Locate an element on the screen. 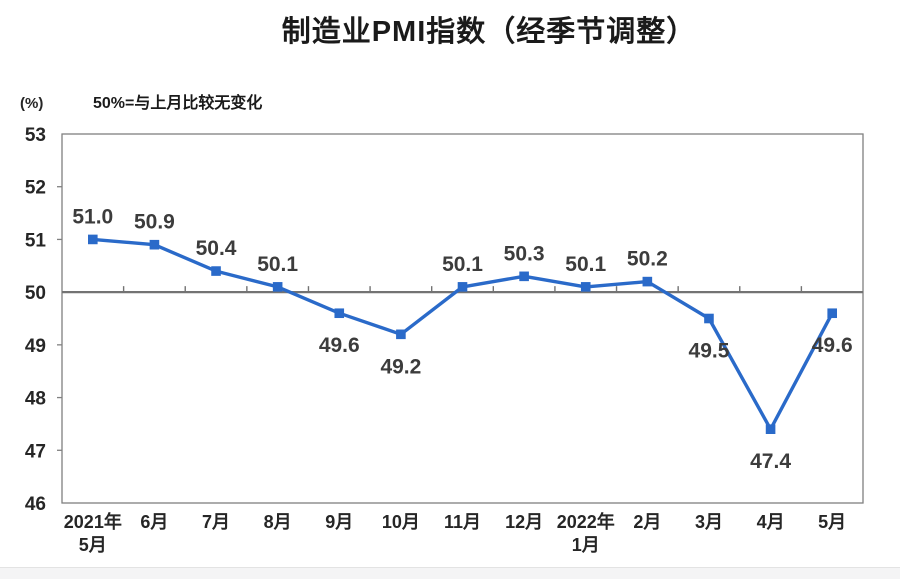 The width and height of the screenshot is (900, 579). data-point-label: 50.2 is located at coordinates (647, 259).